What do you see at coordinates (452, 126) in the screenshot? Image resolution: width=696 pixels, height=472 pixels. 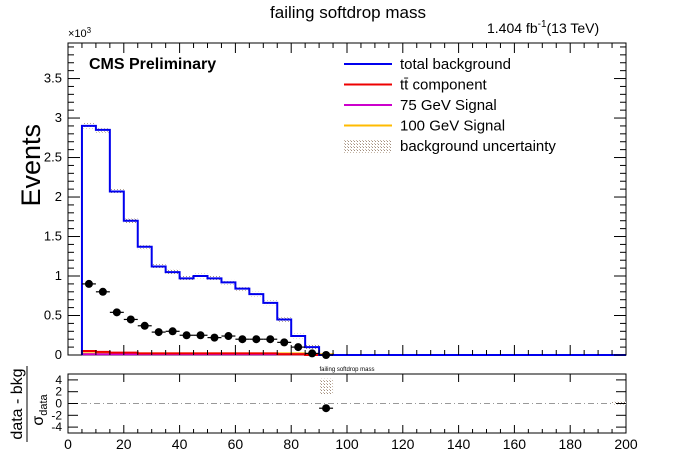 I see `legend-label: 100 GeV Signal` at bounding box center [452, 126].